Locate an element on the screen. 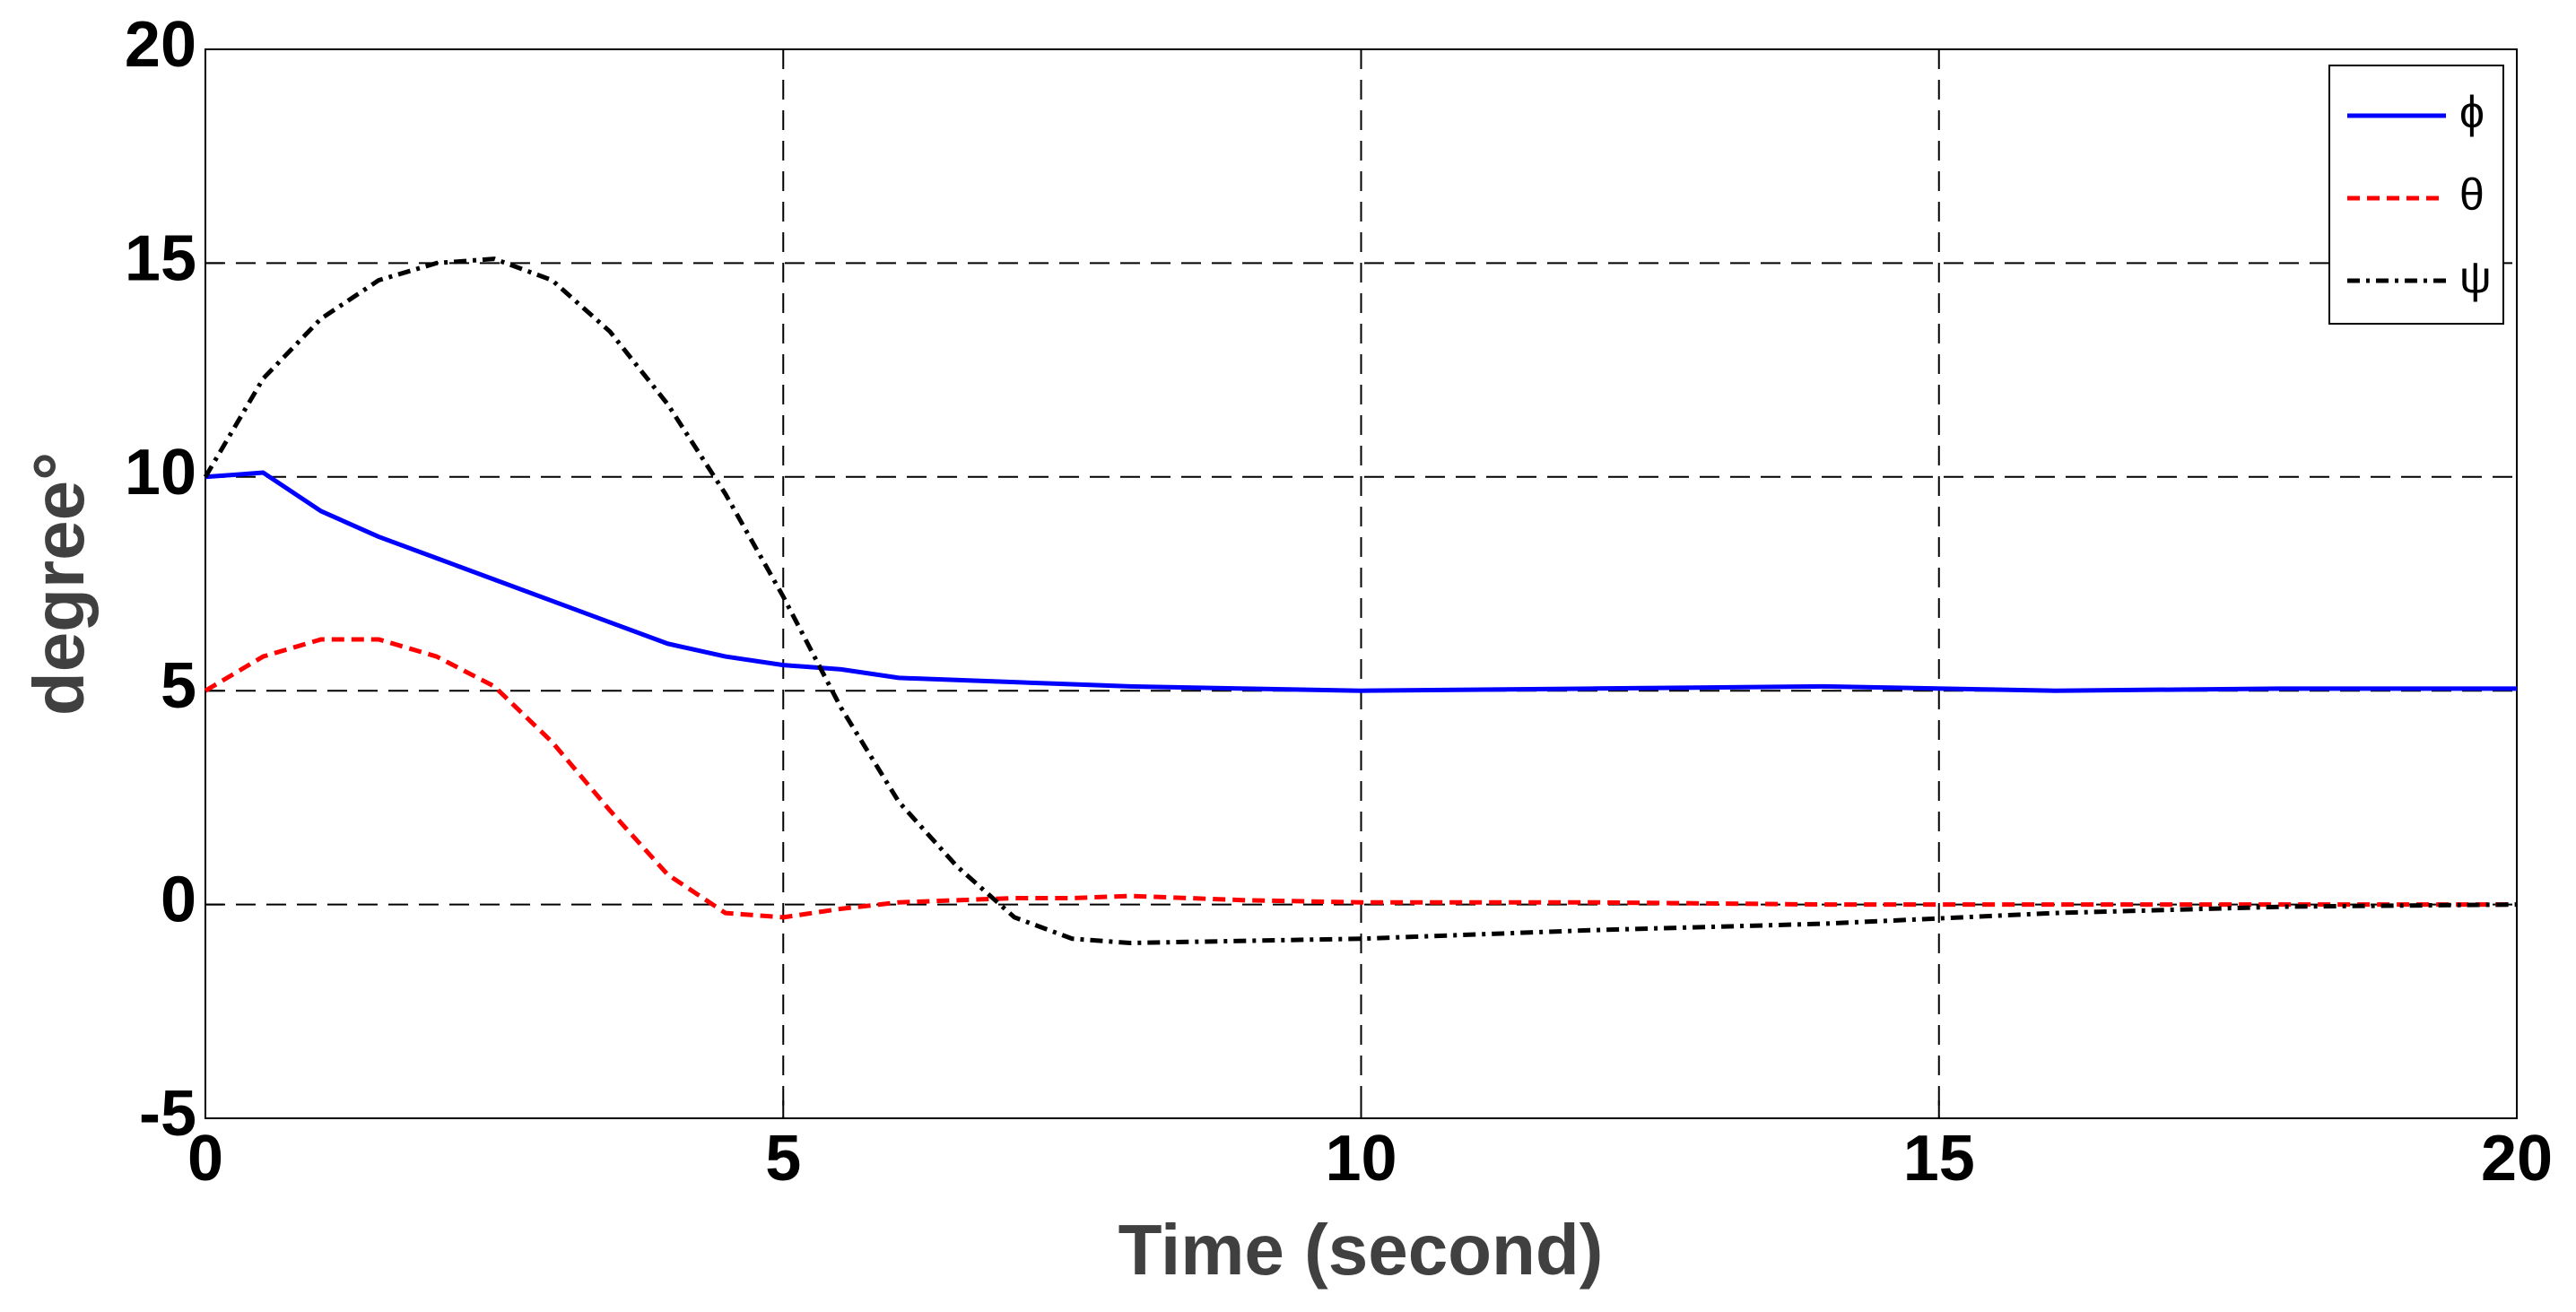 The image size is (2576, 1312). y-tick-label: 5 is located at coordinates (178, 686).